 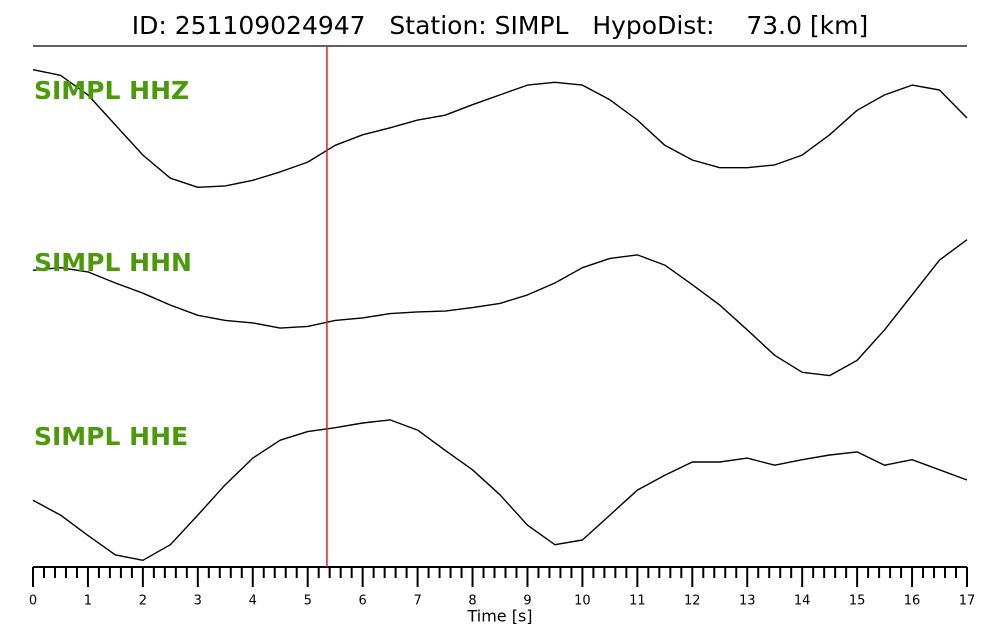 What do you see at coordinates (308, 601) in the screenshot?
I see `x-tick-label: 5` at bounding box center [308, 601].